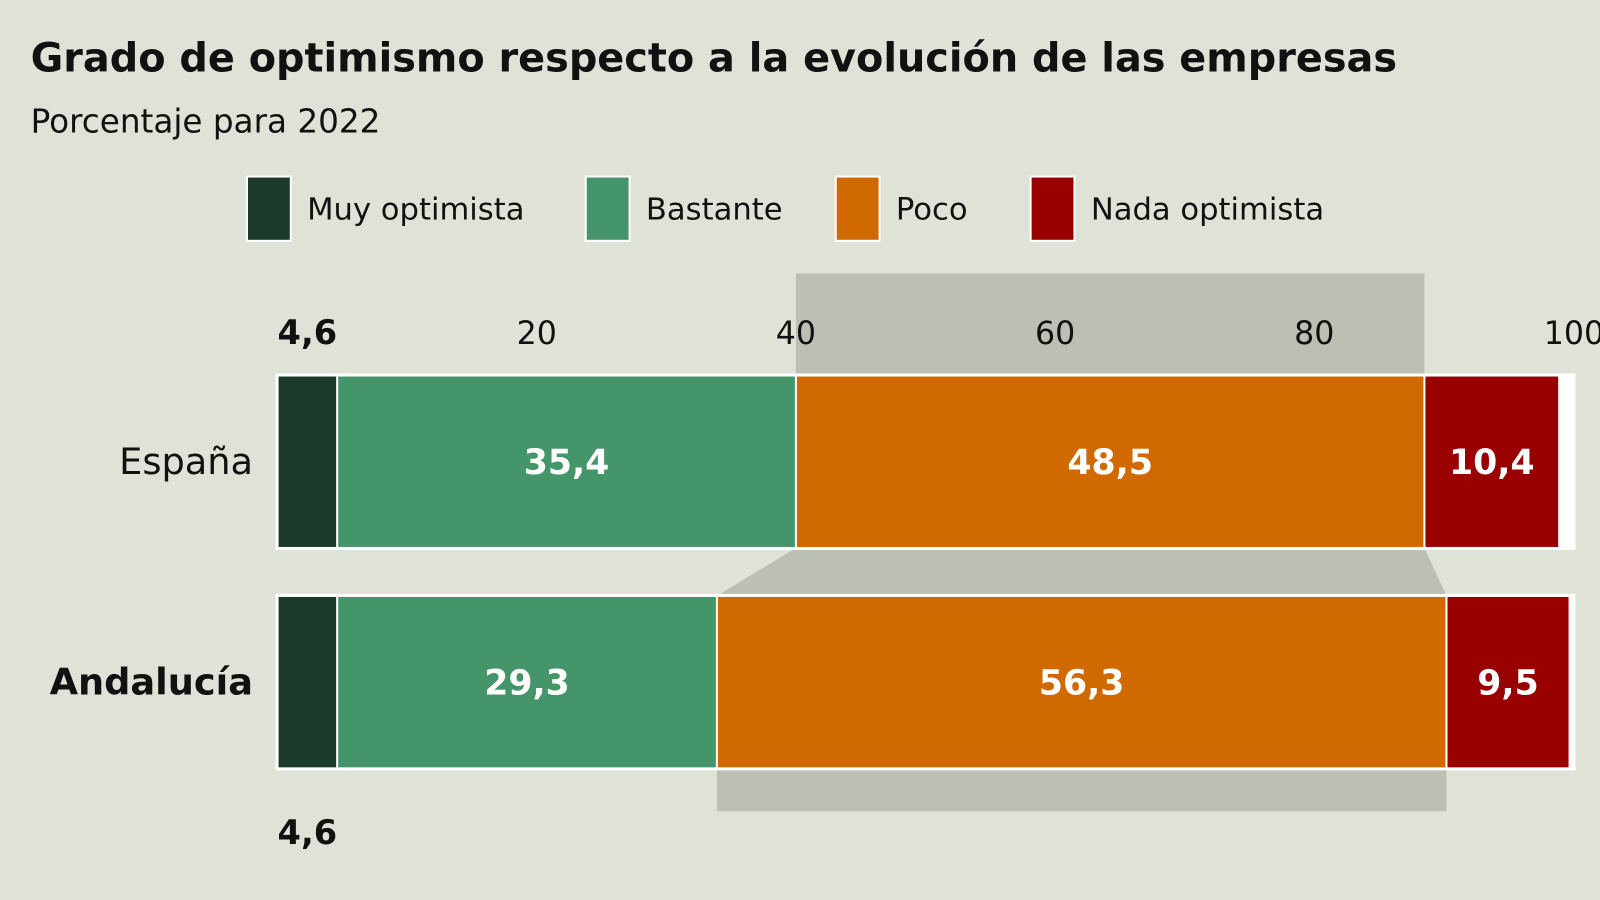  What do you see at coordinates (308, 832) in the screenshot?
I see `data-label-1-0: 4,6` at bounding box center [308, 832].